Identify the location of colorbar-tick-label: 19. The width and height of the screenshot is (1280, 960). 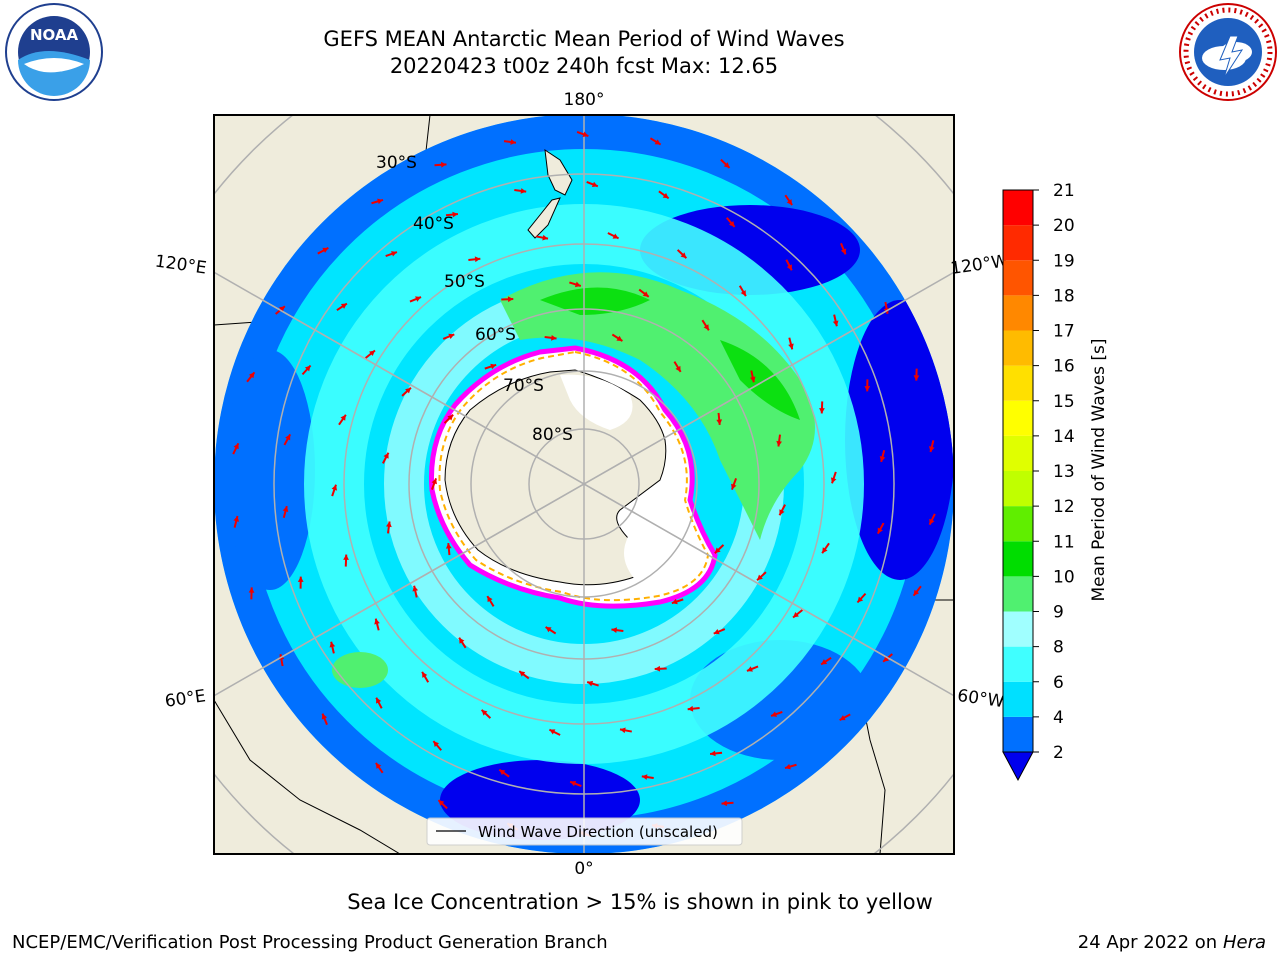
(1064, 261).